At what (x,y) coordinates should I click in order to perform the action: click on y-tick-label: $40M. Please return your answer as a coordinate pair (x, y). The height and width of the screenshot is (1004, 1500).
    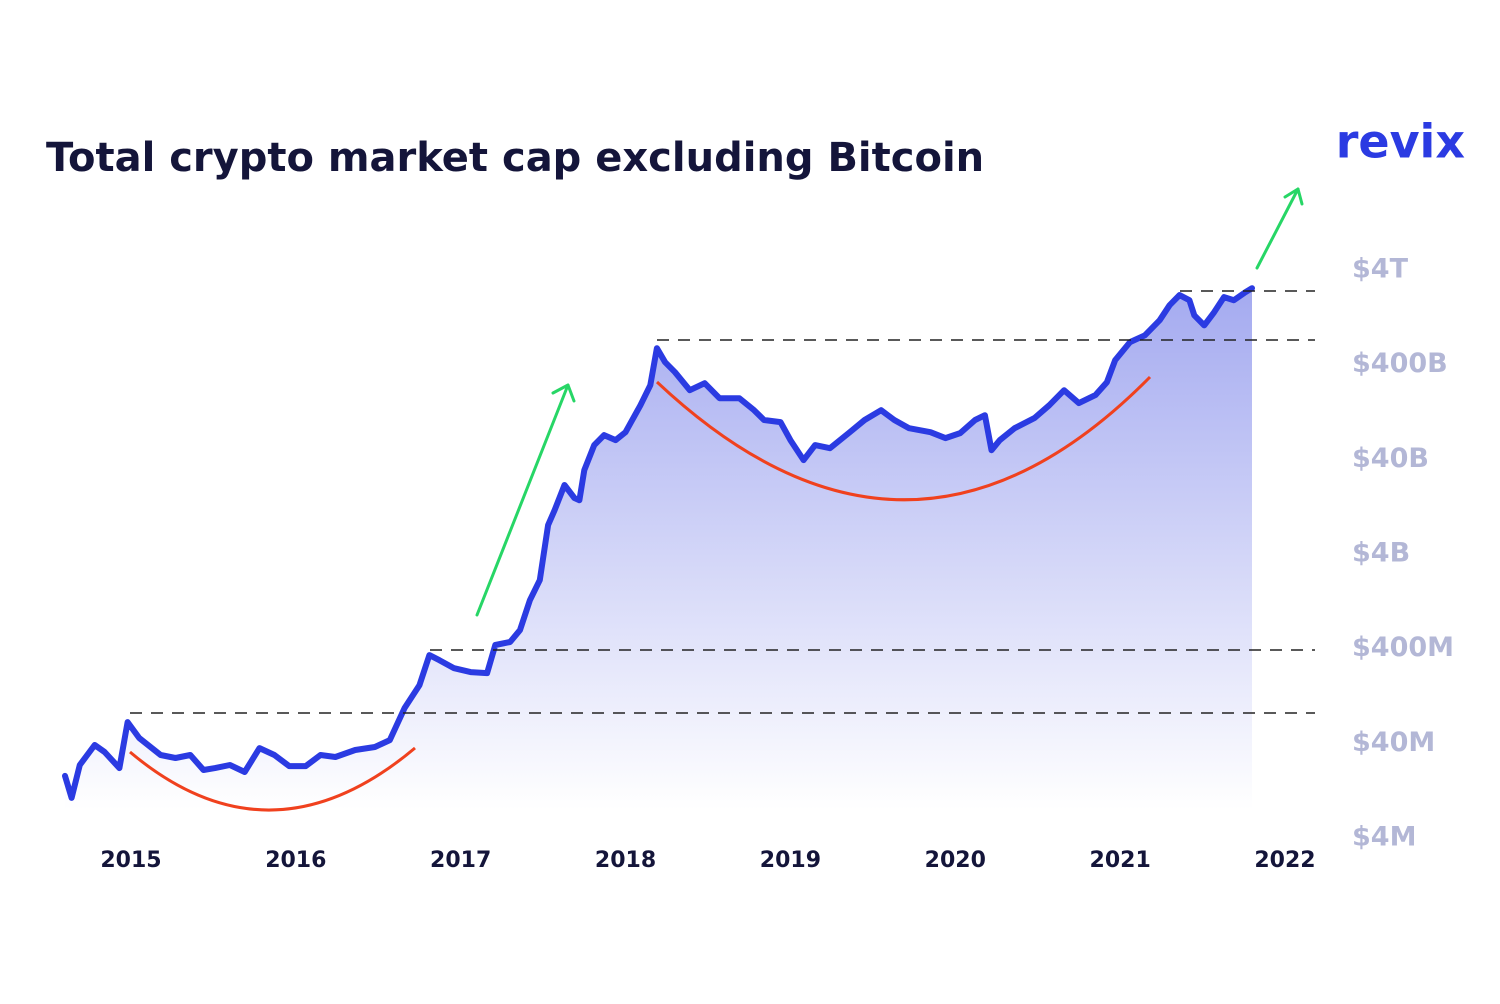
    Looking at the image, I should click on (1393, 742).